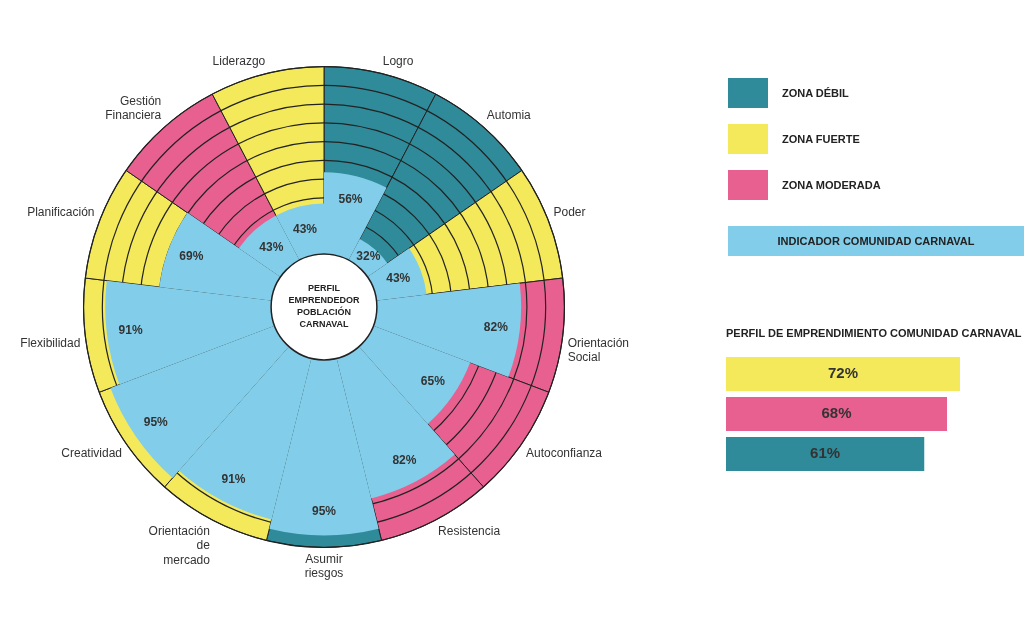 This screenshot has height=637, width=1032. Describe the element at coordinates (821, 139) in the screenshot. I see `text: ZONA FUERTE` at that location.